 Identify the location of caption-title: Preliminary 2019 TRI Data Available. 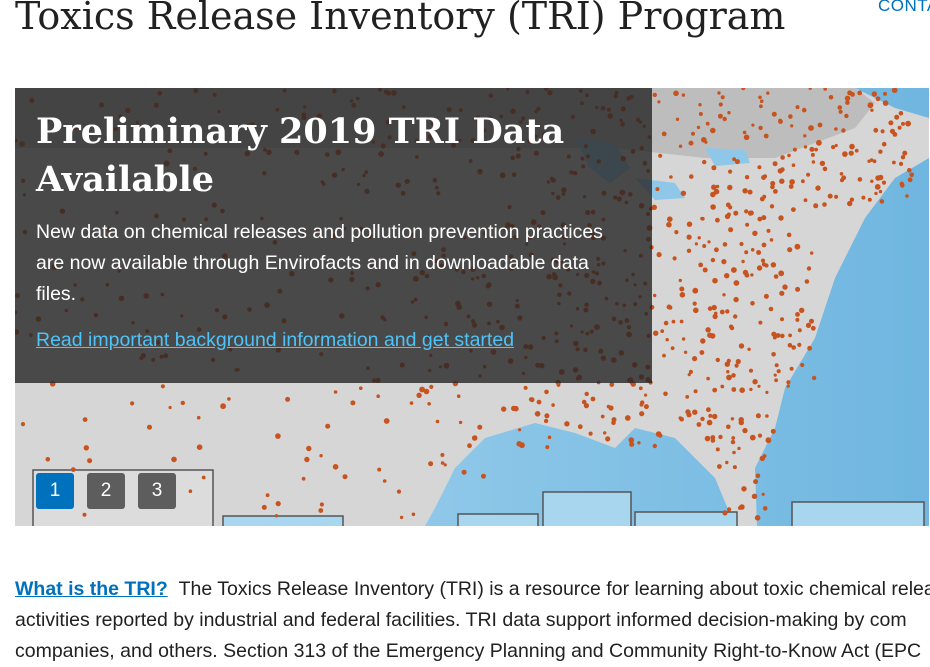
(300, 155).